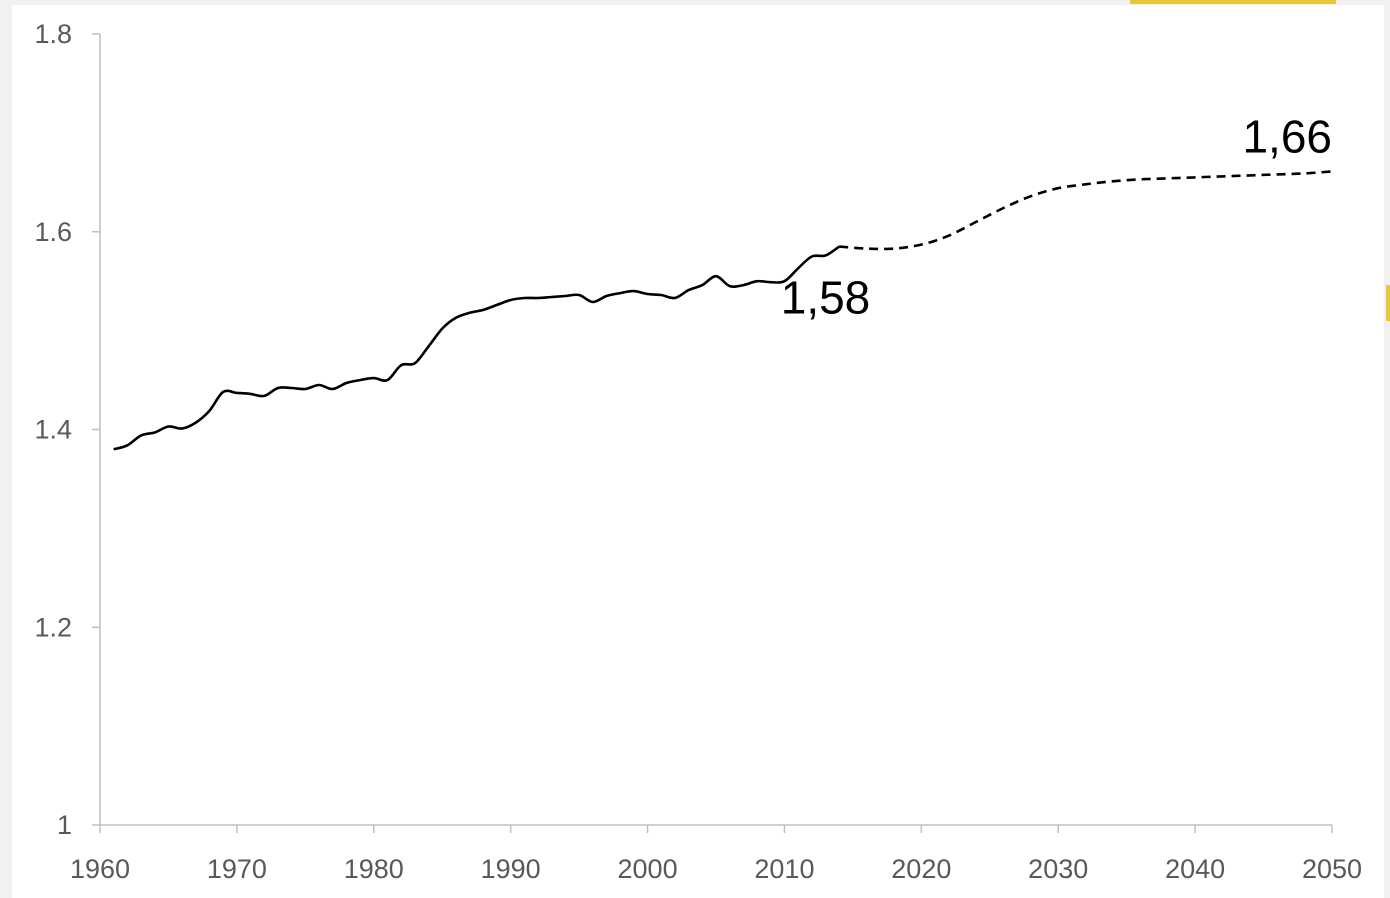 The image size is (1390, 898). I want to click on x-tick-label: 2040, so click(1195, 869).